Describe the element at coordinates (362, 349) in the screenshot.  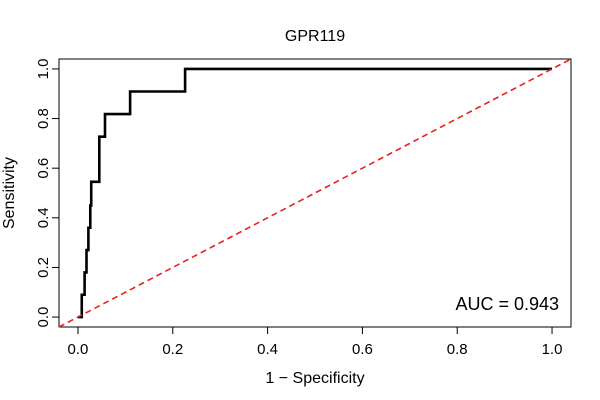
I see `x-tick-label: 0.6` at that location.